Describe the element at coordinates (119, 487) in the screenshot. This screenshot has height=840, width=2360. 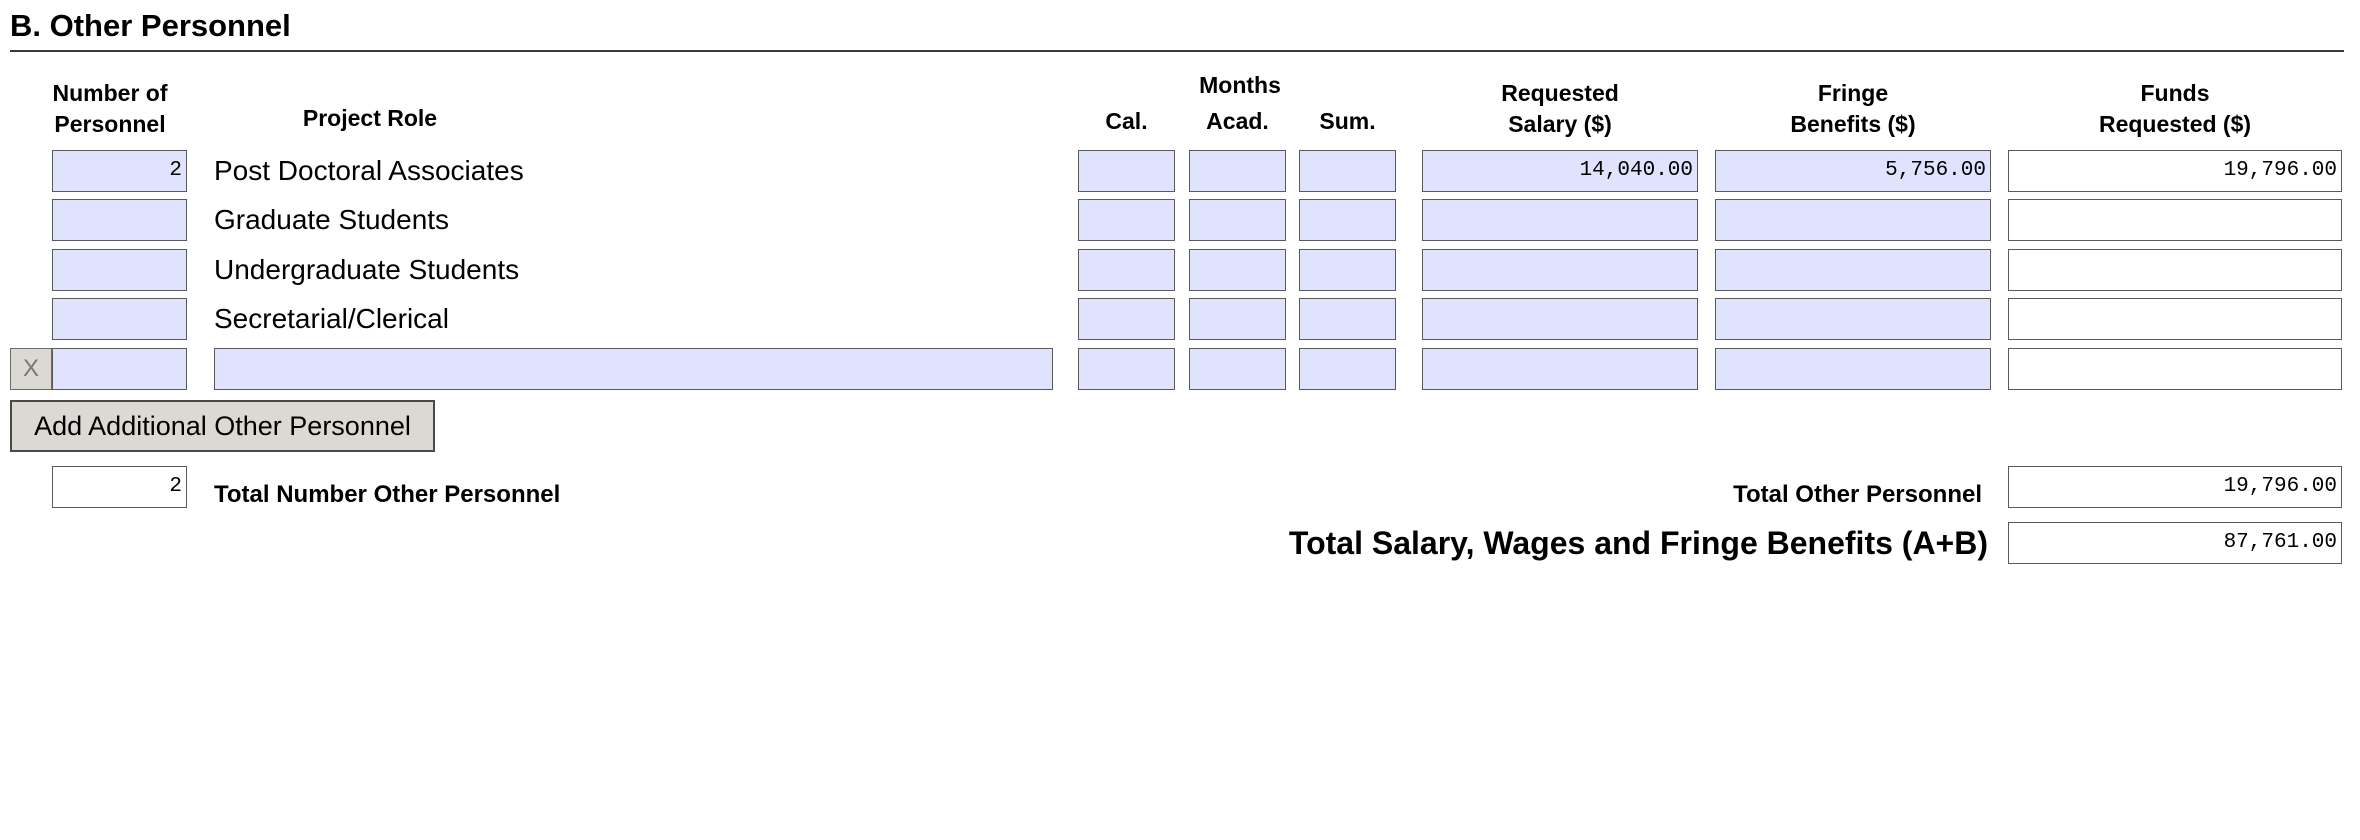
I see `total-number-other-personnel-field: 2` at that location.